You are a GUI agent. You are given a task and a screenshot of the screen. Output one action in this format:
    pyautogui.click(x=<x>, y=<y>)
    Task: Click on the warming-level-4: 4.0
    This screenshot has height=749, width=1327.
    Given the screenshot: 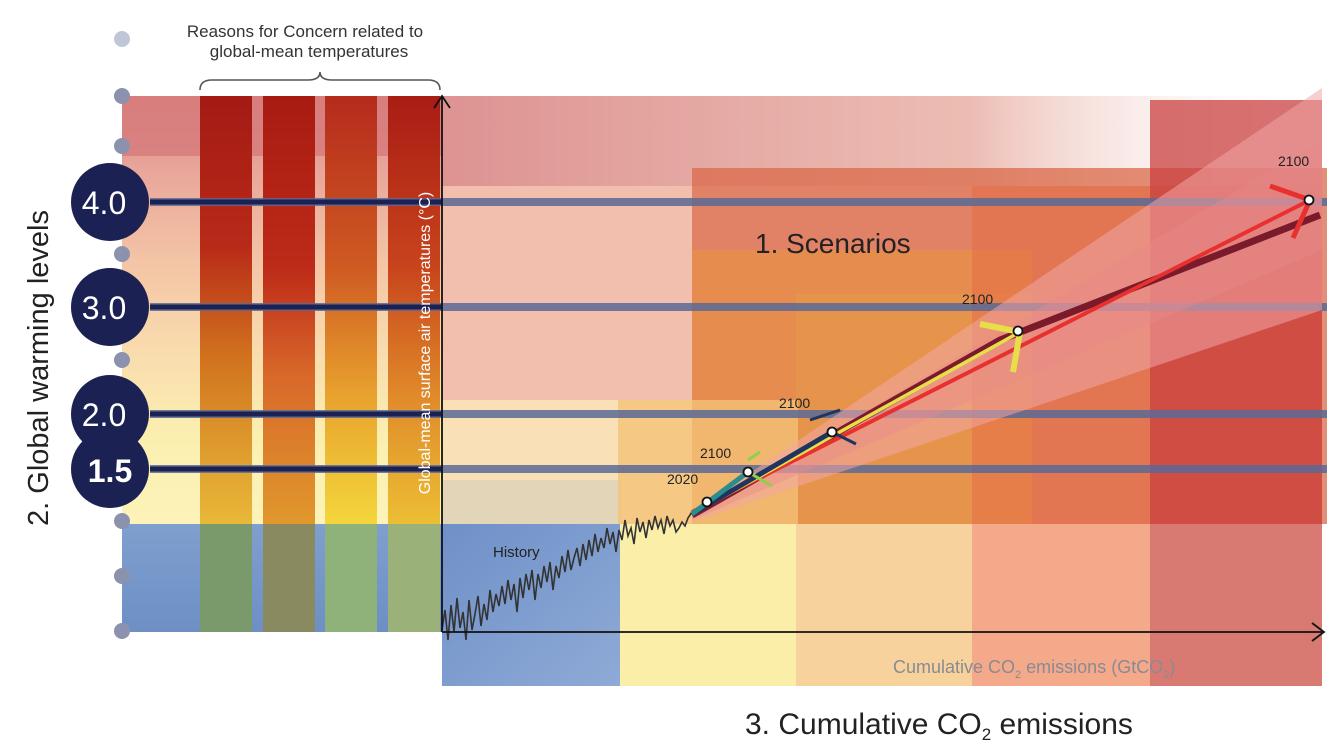 What is the action you would take?
    pyautogui.click(x=110, y=202)
    